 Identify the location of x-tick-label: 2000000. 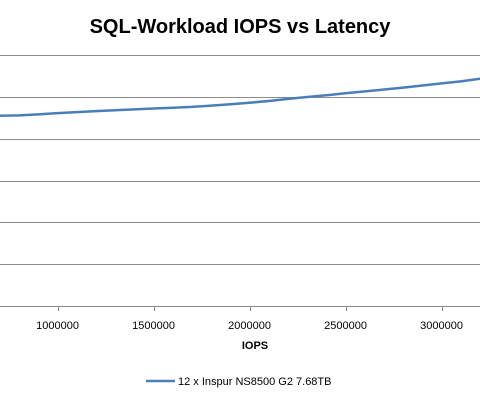
(249, 326).